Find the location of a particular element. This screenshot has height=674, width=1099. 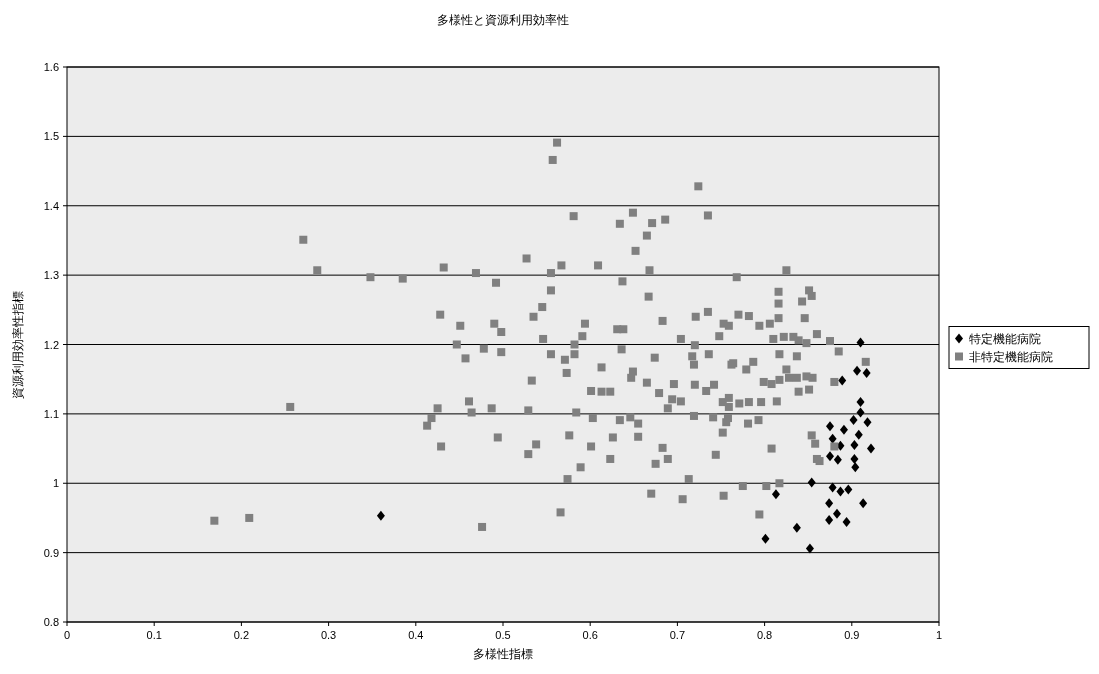

y-tick-label: 1 is located at coordinates (55, 483).